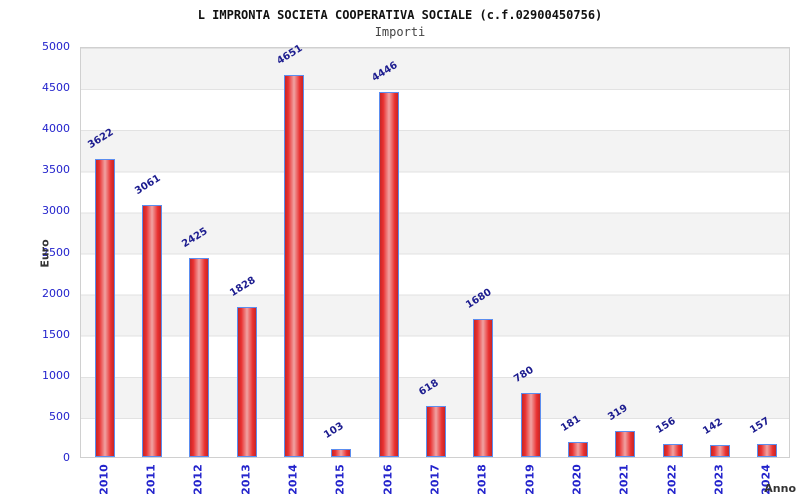 This screenshot has height=500, width=800. Describe the element at coordinates (618, 412) in the screenshot. I see `bar-value-label: 319` at that location.